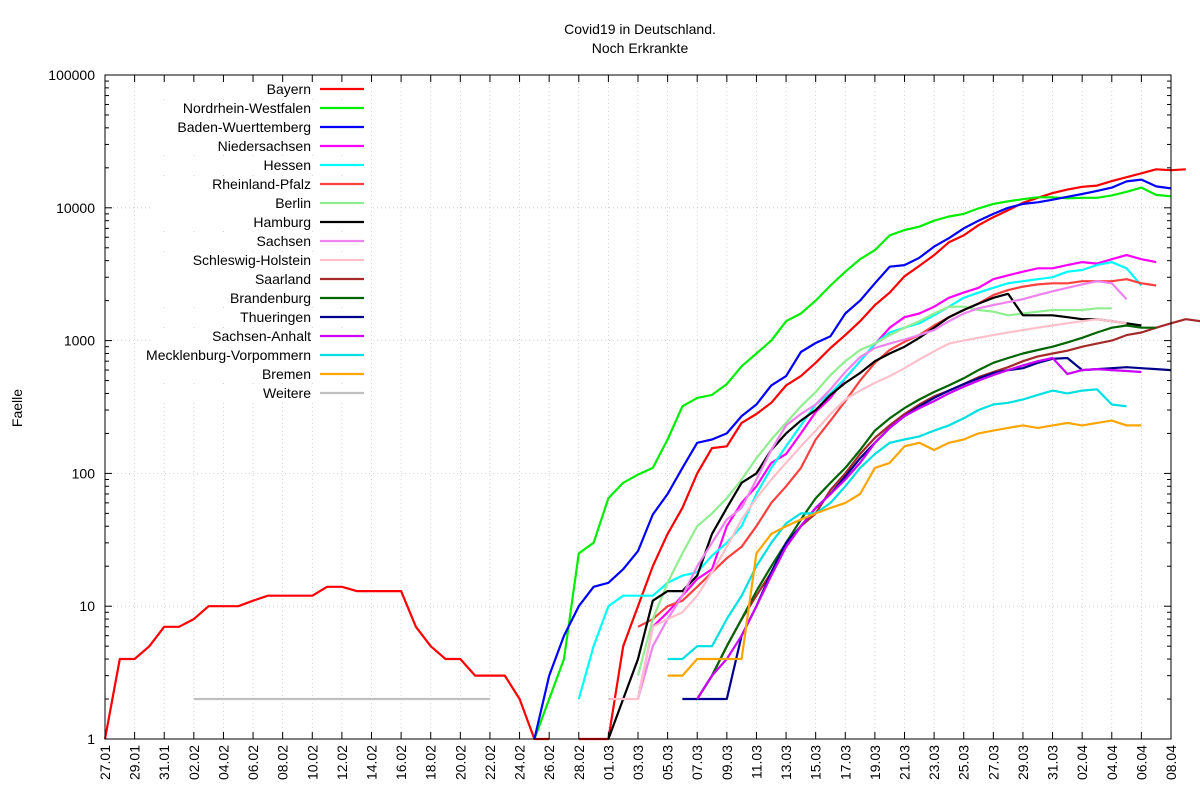 This screenshot has width=1200, height=800. What do you see at coordinates (1053, 762) in the screenshot?
I see `x-tick-label: 31.03` at bounding box center [1053, 762].